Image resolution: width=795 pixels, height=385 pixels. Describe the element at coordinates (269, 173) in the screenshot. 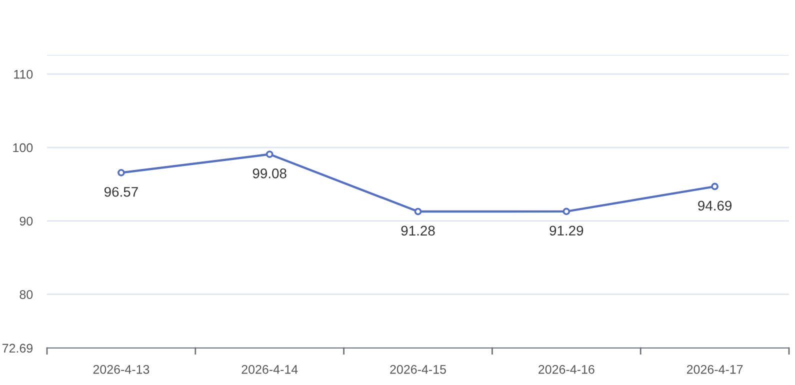

I see `data-label: 99.08` at that location.